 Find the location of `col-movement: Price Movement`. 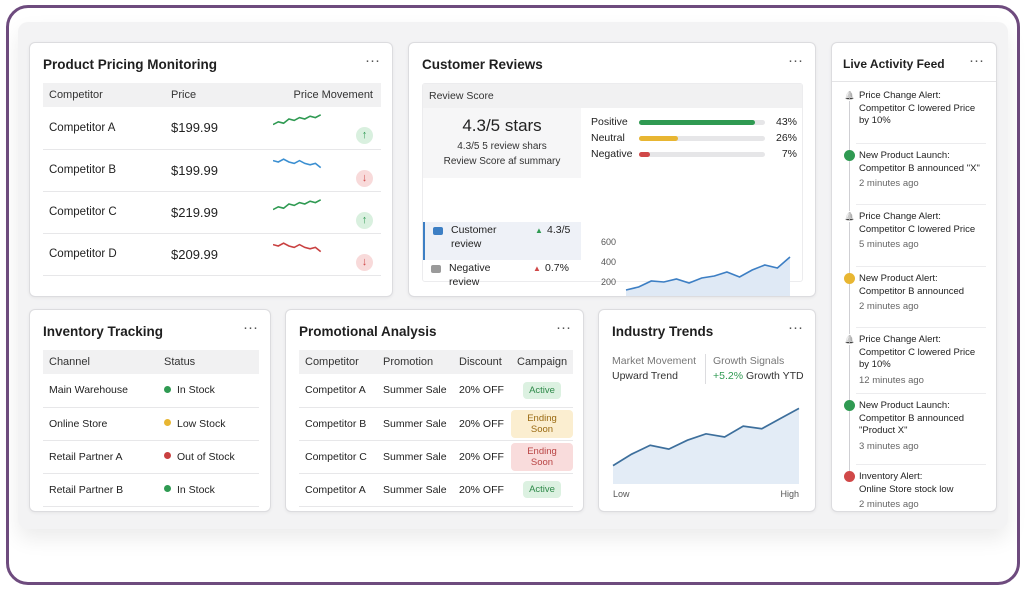

col-movement: Price Movement is located at coordinates (333, 95).